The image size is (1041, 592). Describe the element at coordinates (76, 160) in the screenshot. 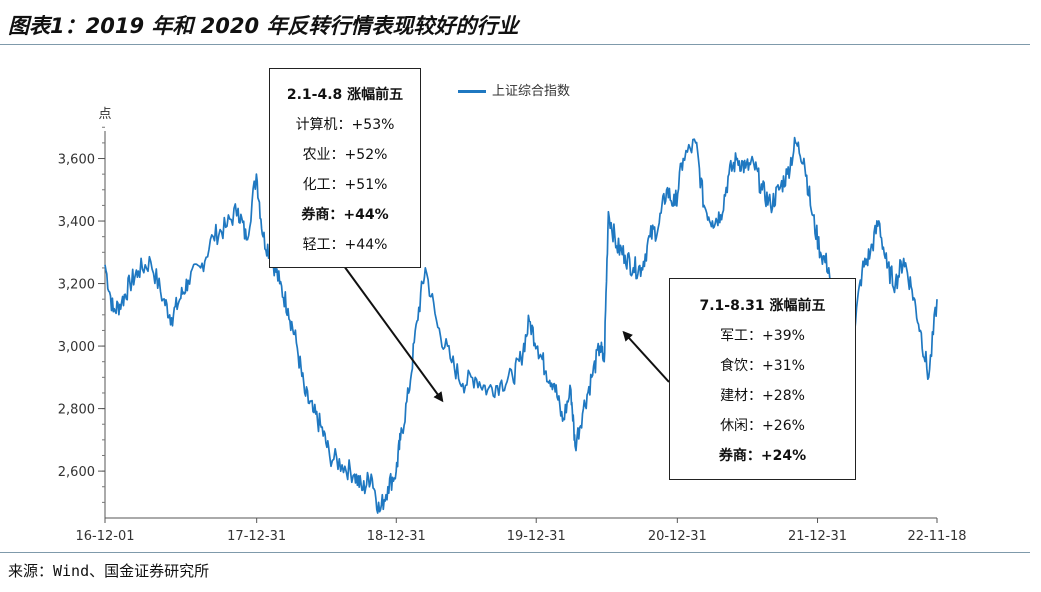

I see `y-tick-label: 3,600` at that location.